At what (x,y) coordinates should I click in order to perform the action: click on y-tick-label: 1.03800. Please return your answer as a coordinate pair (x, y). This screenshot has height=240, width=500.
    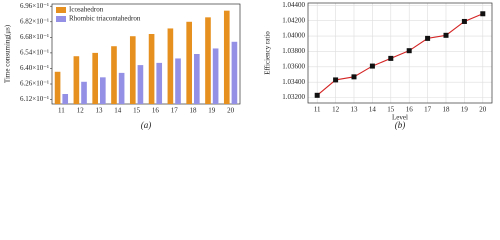
    Looking at the image, I should click on (293, 51).